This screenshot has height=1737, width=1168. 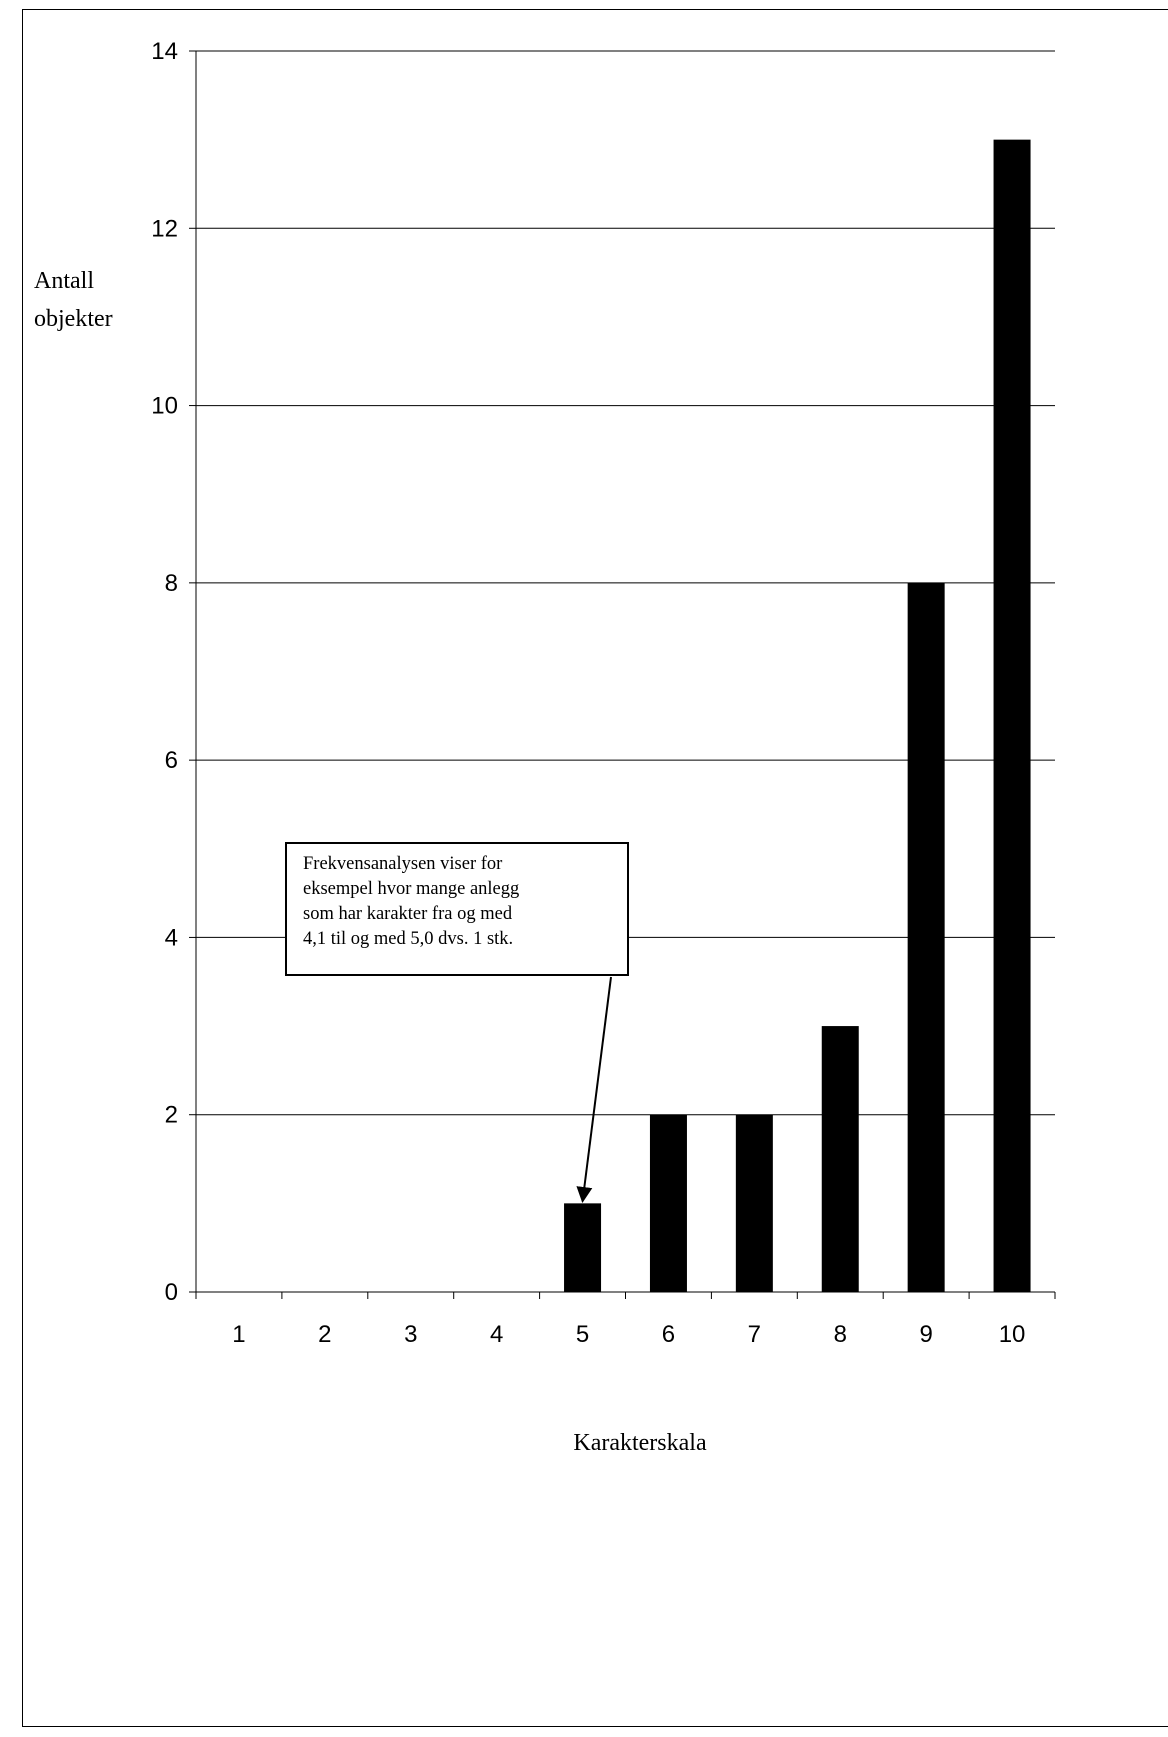 I want to click on x-tick-label: 1, so click(x=238, y=1334).